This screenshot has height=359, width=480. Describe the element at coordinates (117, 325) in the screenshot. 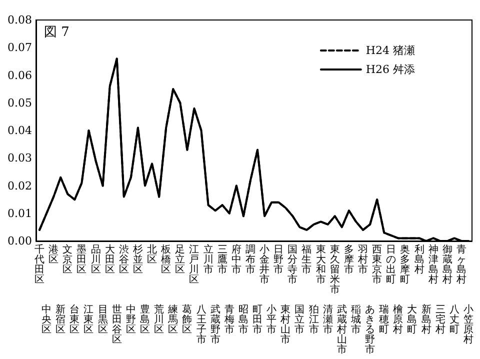

I see `x-tick-label: 世田谷区` at that location.